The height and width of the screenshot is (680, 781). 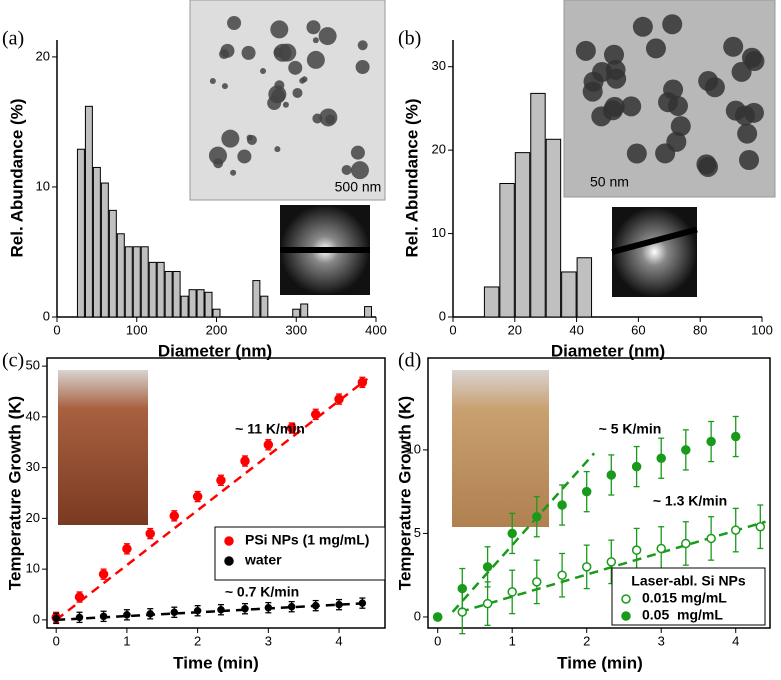 What do you see at coordinates (13, 39) in the screenshot?
I see `panel-label: (a)` at bounding box center [13, 39].